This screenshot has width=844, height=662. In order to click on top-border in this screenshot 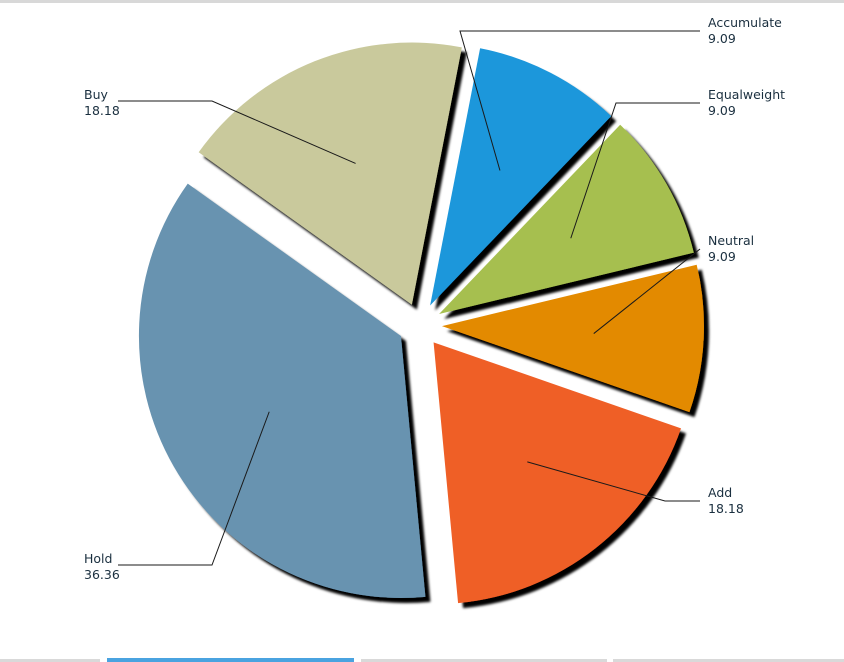, I will do `click(422, 1)`.